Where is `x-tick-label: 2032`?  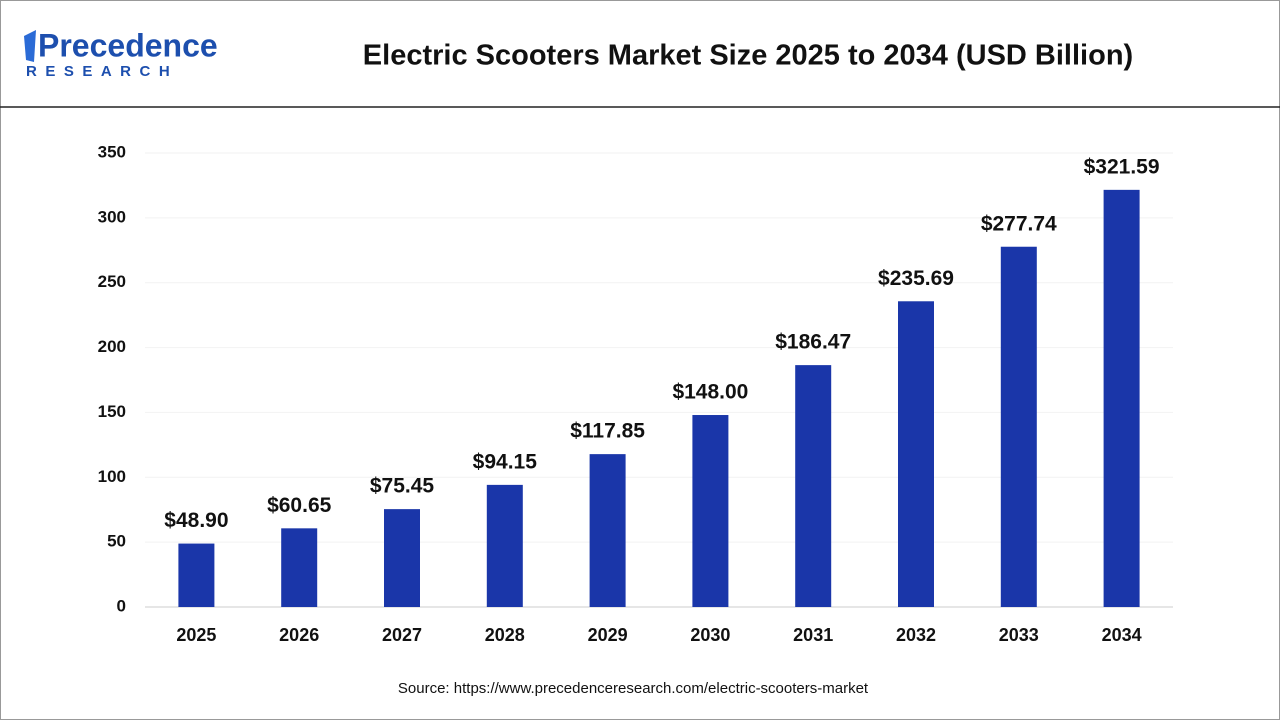 x-tick-label: 2032 is located at coordinates (916, 635).